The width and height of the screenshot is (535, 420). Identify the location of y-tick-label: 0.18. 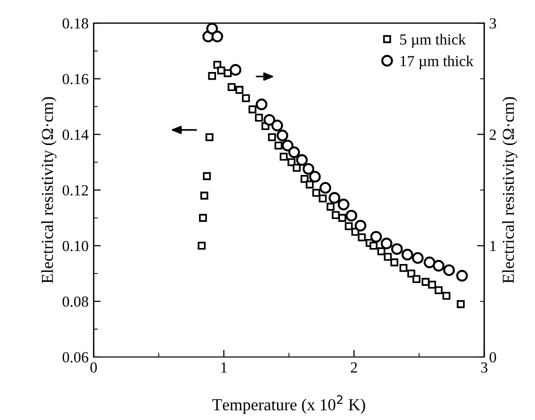
(75, 23).